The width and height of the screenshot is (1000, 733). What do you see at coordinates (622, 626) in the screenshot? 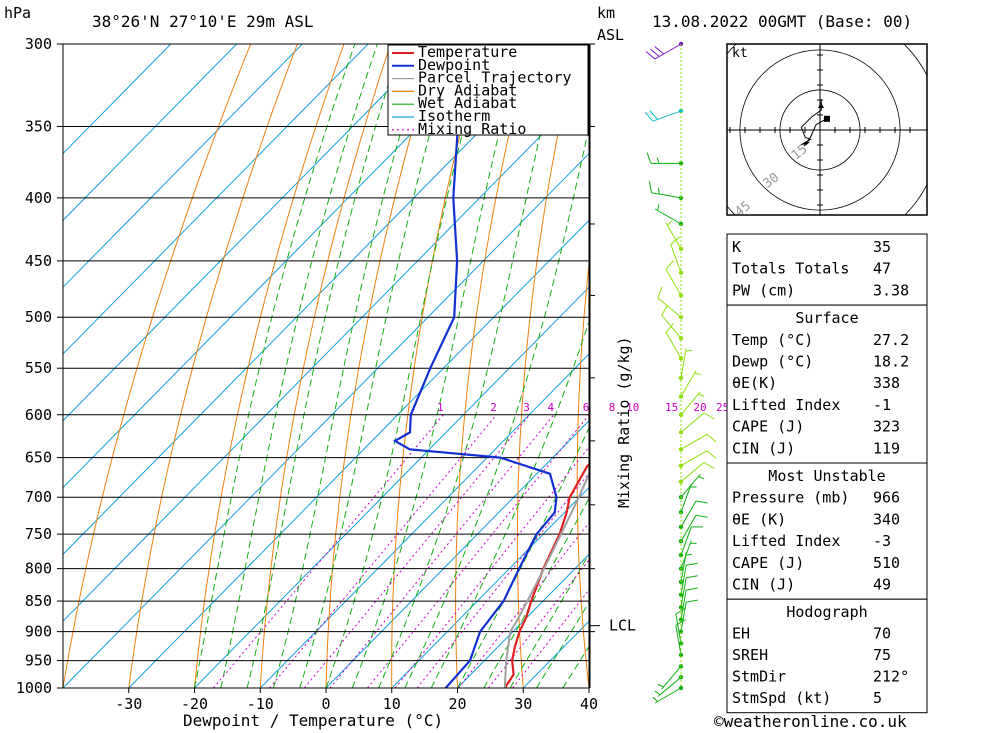
I see `lcl-label: LCL` at bounding box center [622, 626].